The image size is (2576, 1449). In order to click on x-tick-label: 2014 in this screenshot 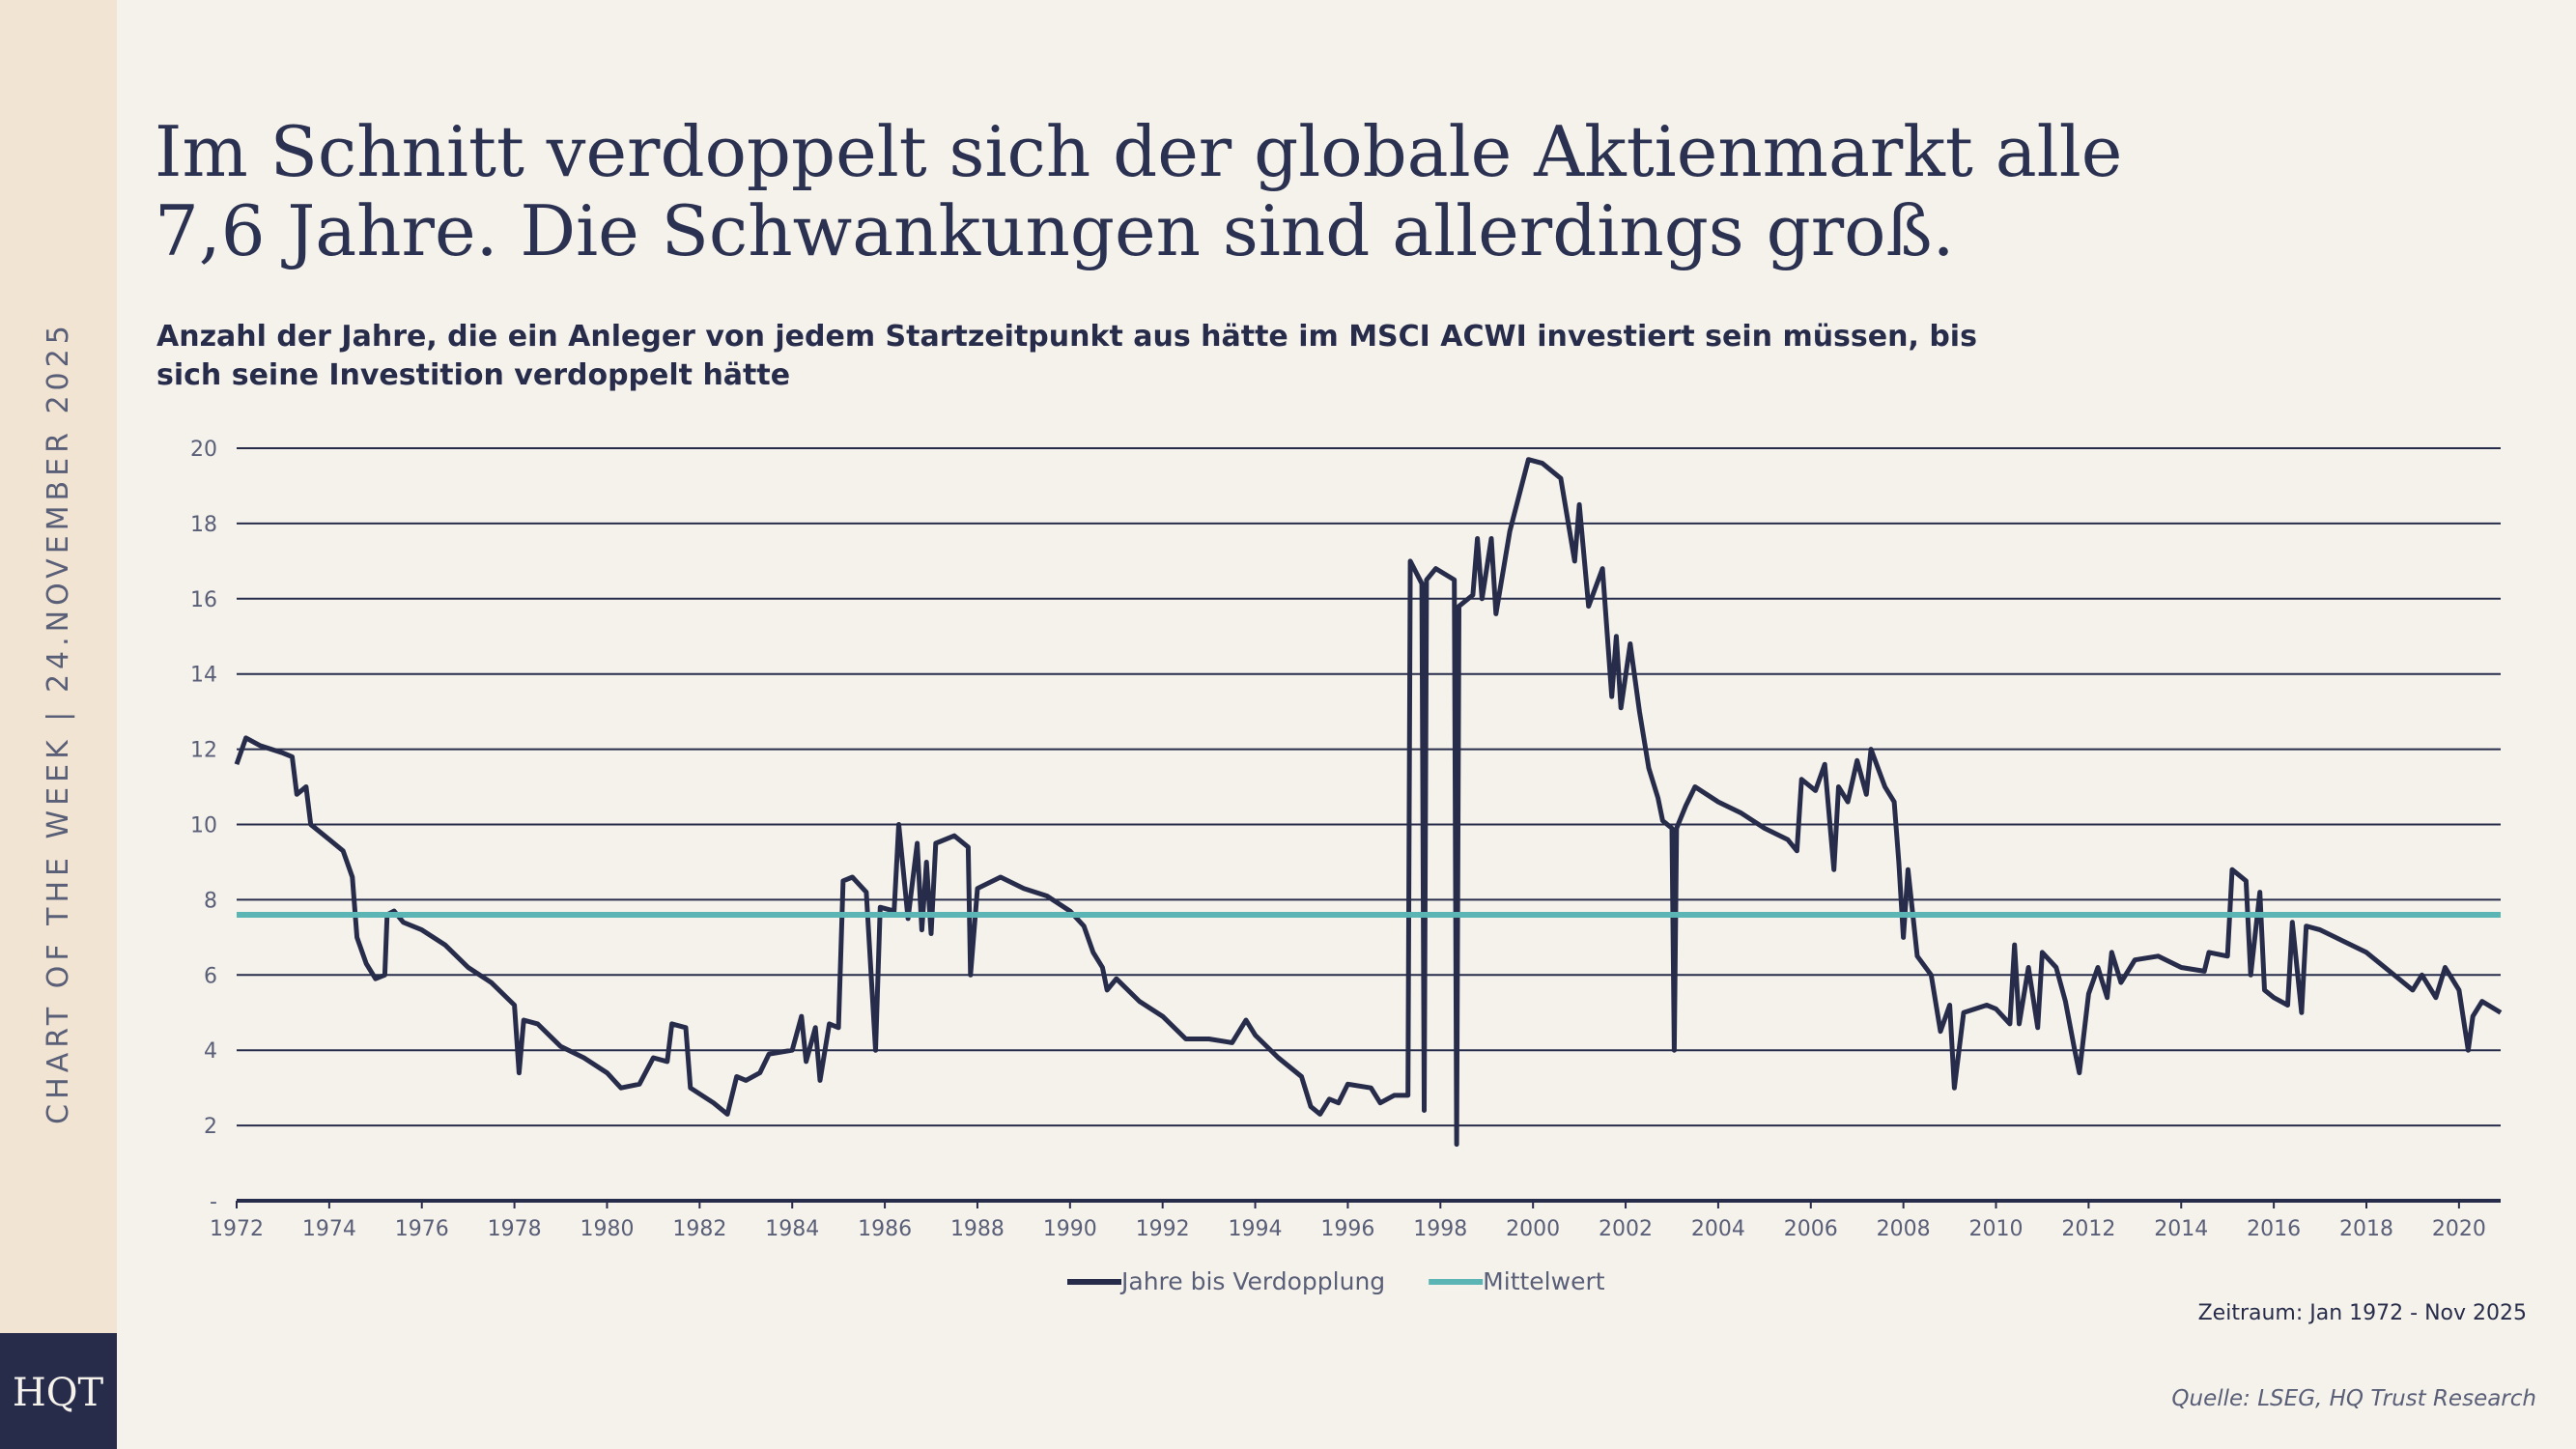, I will do `click(2181, 1229)`.